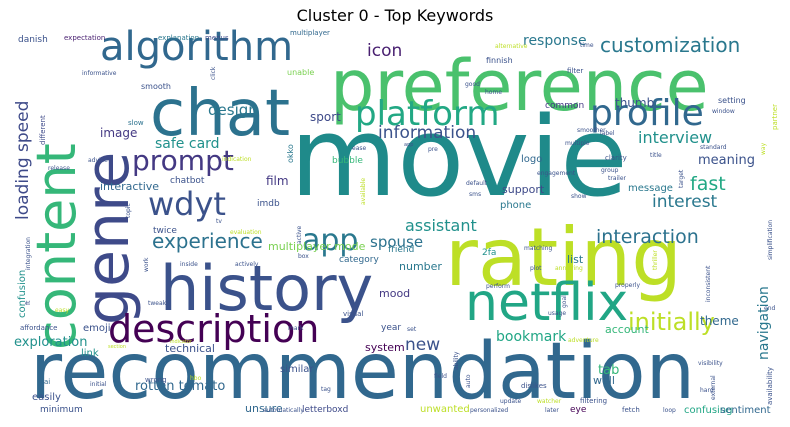  What do you see at coordinates (180, 386) in the screenshot?
I see `word-rotten-tomato: rotten tomato` at bounding box center [180, 386].